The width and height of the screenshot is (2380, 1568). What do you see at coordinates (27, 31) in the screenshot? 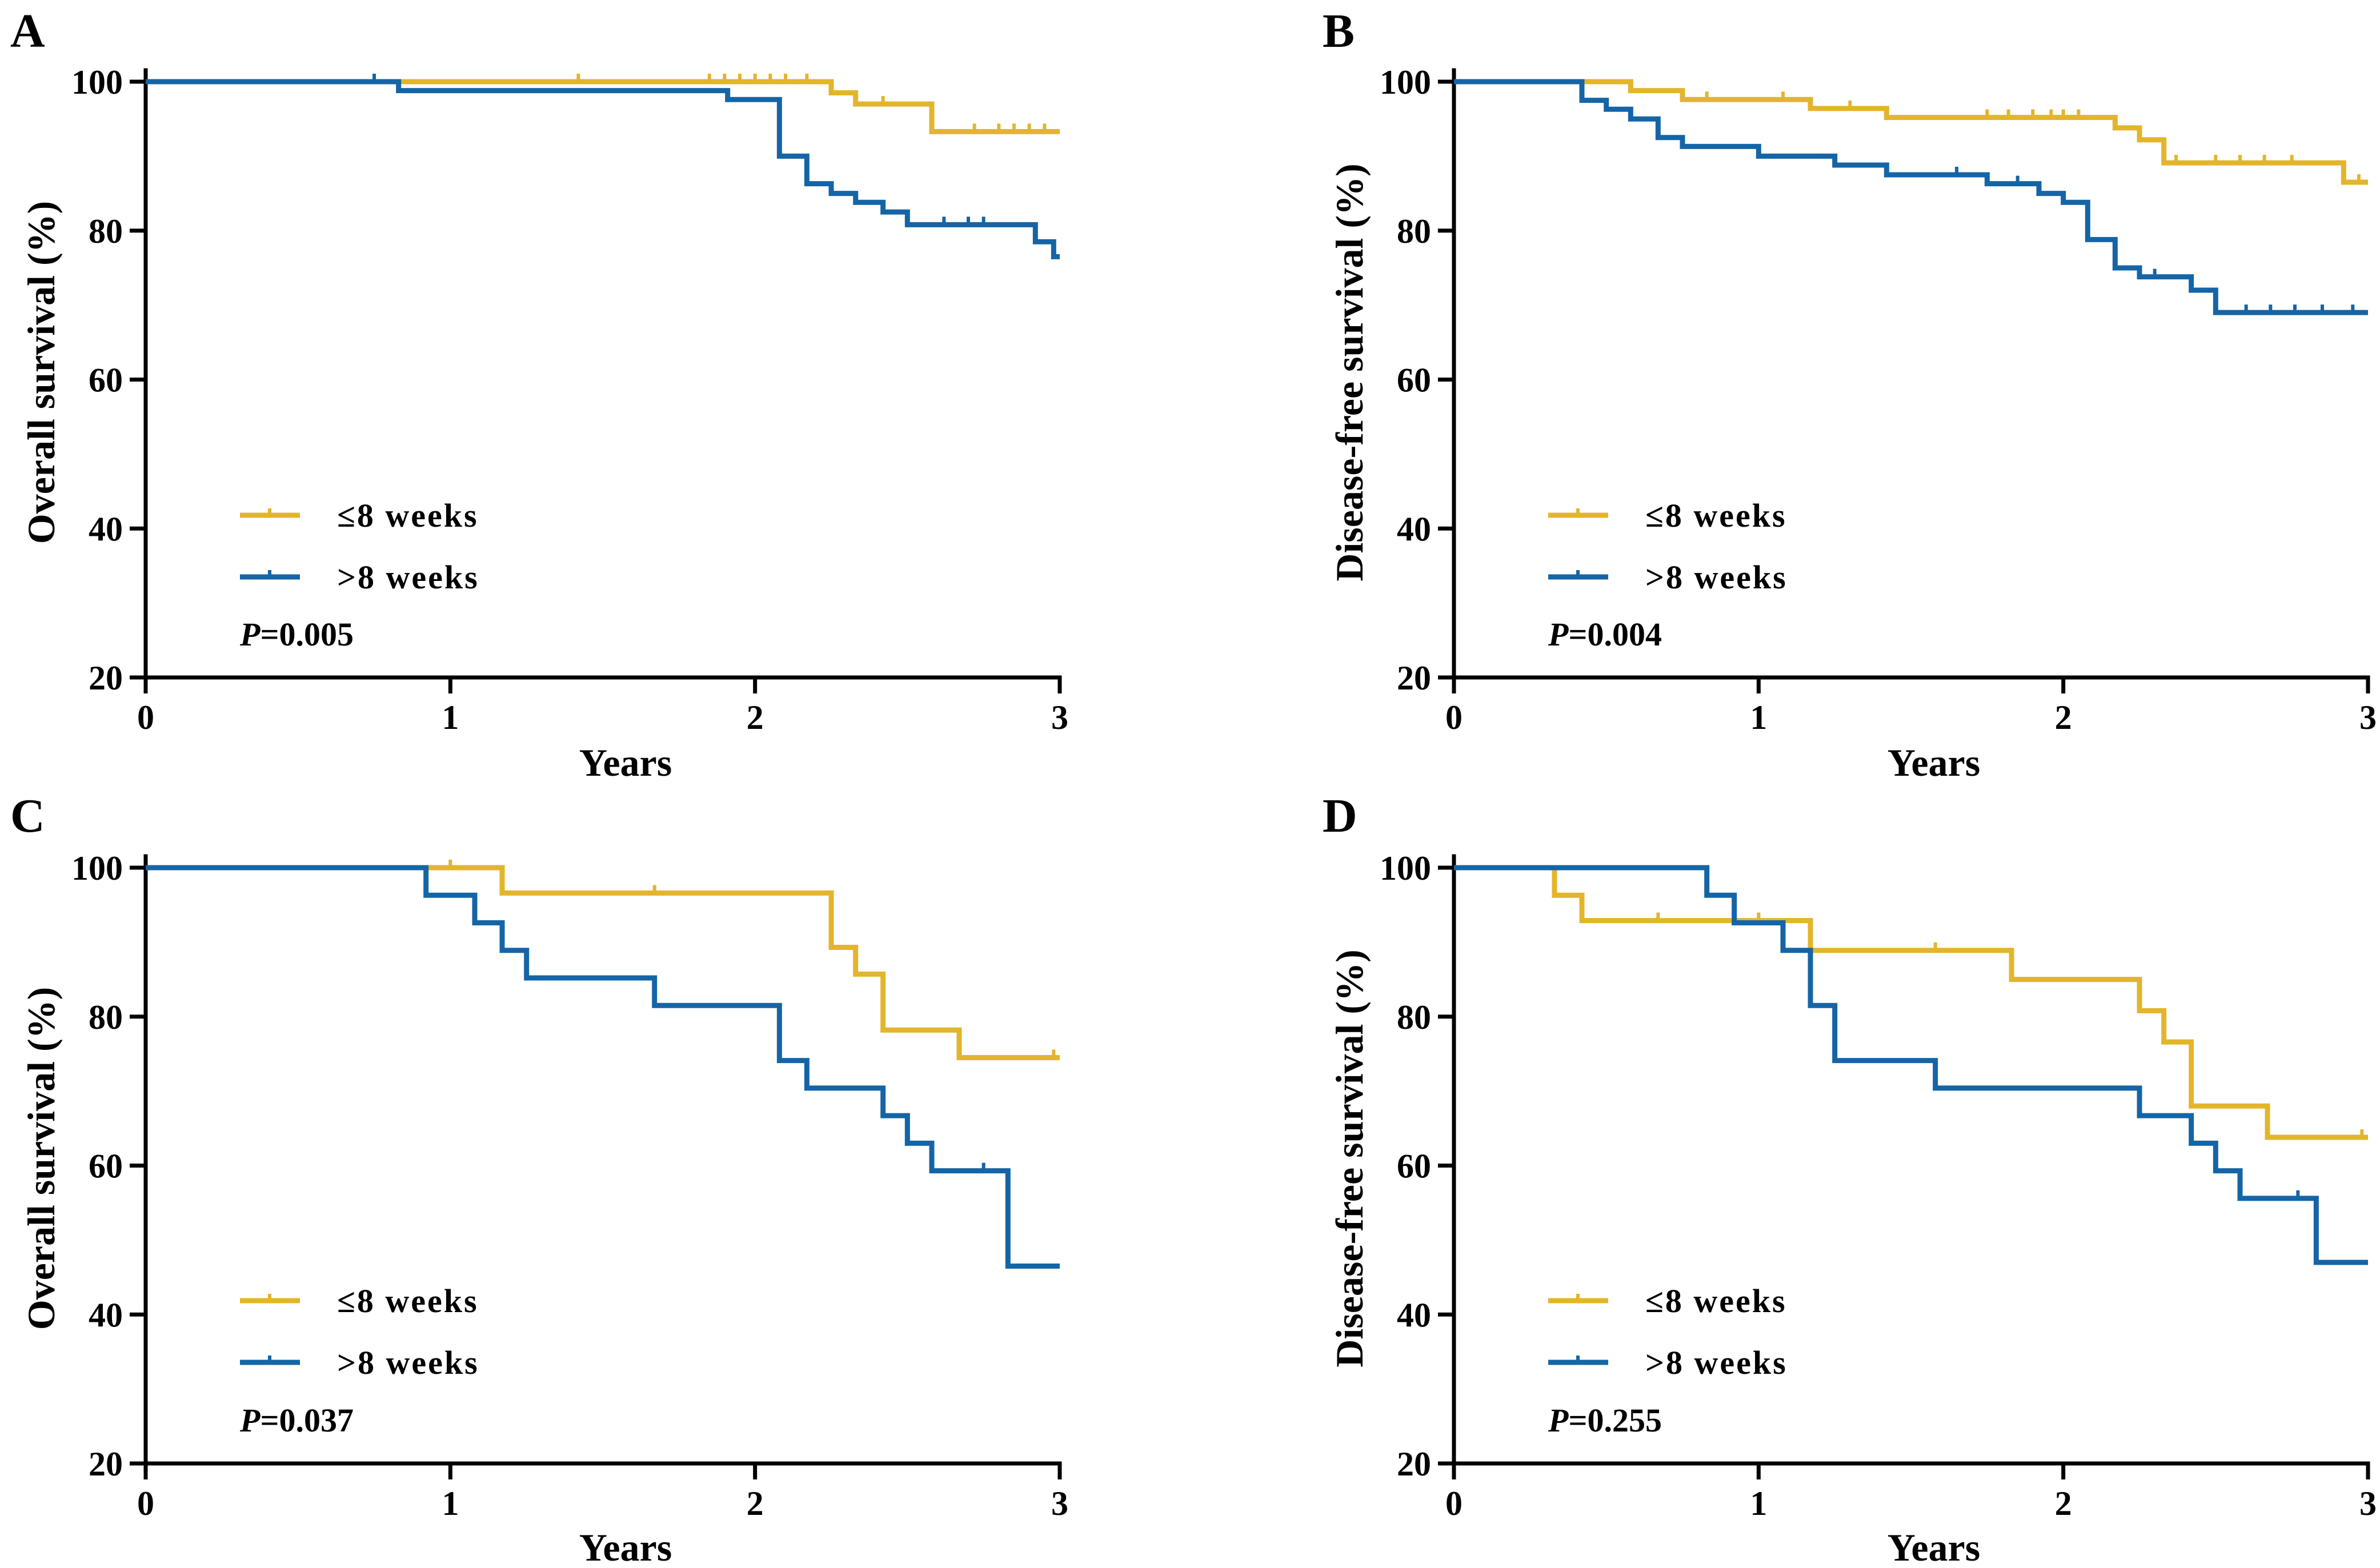
I see `panel-label: A` at bounding box center [27, 31].